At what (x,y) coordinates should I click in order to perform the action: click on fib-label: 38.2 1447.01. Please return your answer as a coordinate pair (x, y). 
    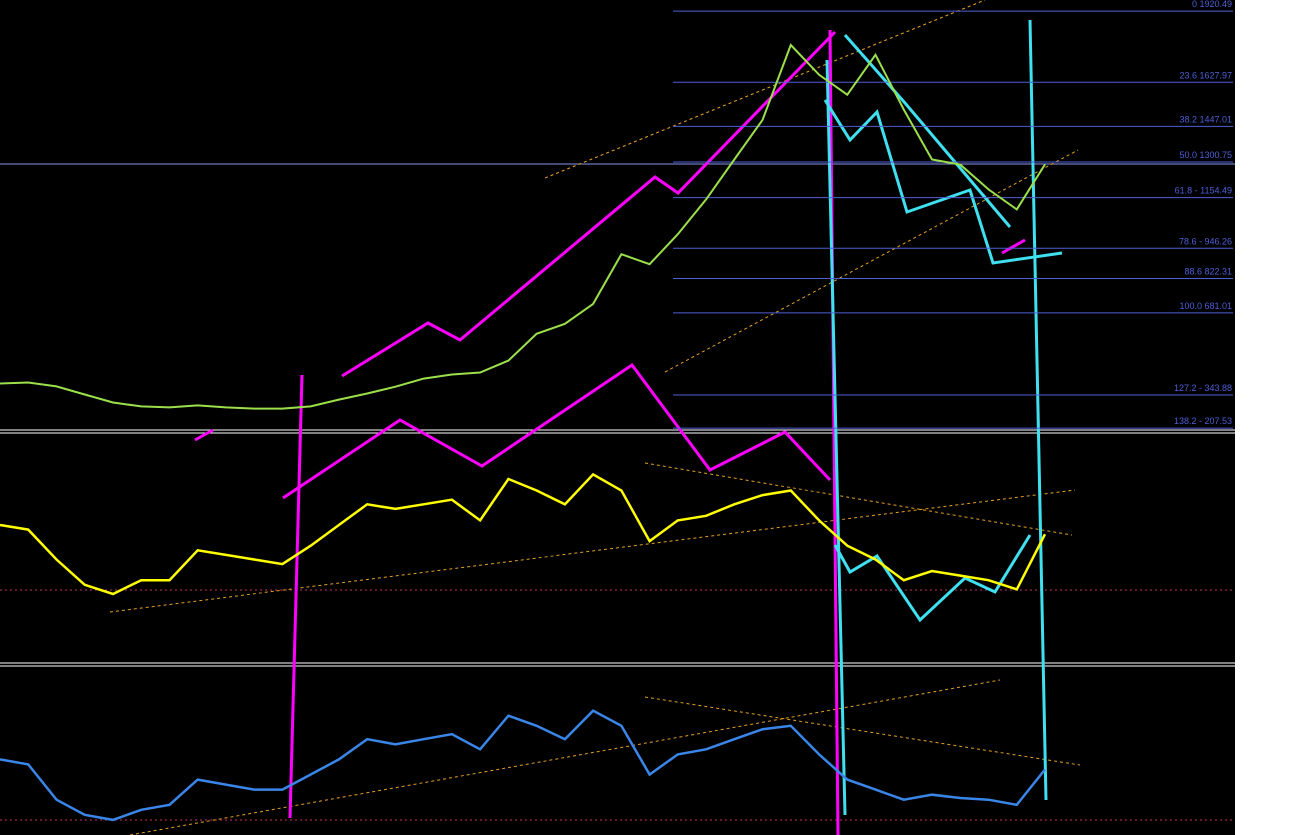
    Looking at the image, I should click on (1205, 119).